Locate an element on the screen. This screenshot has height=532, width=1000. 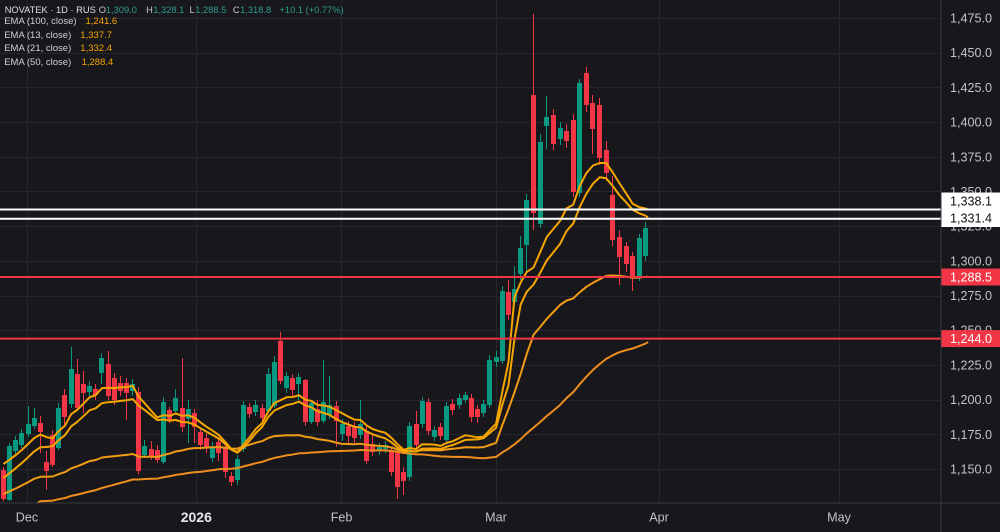
svg-text: 1,300.0 is located at coordinates (971, 261).